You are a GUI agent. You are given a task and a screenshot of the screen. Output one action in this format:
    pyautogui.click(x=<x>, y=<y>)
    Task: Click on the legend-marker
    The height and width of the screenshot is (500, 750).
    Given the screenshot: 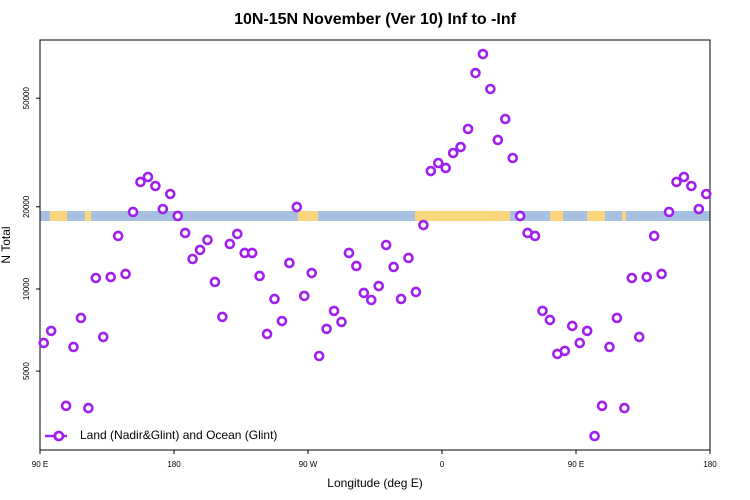 What is the action you would take?
    pyautogui.click(x=59, y=436)
    